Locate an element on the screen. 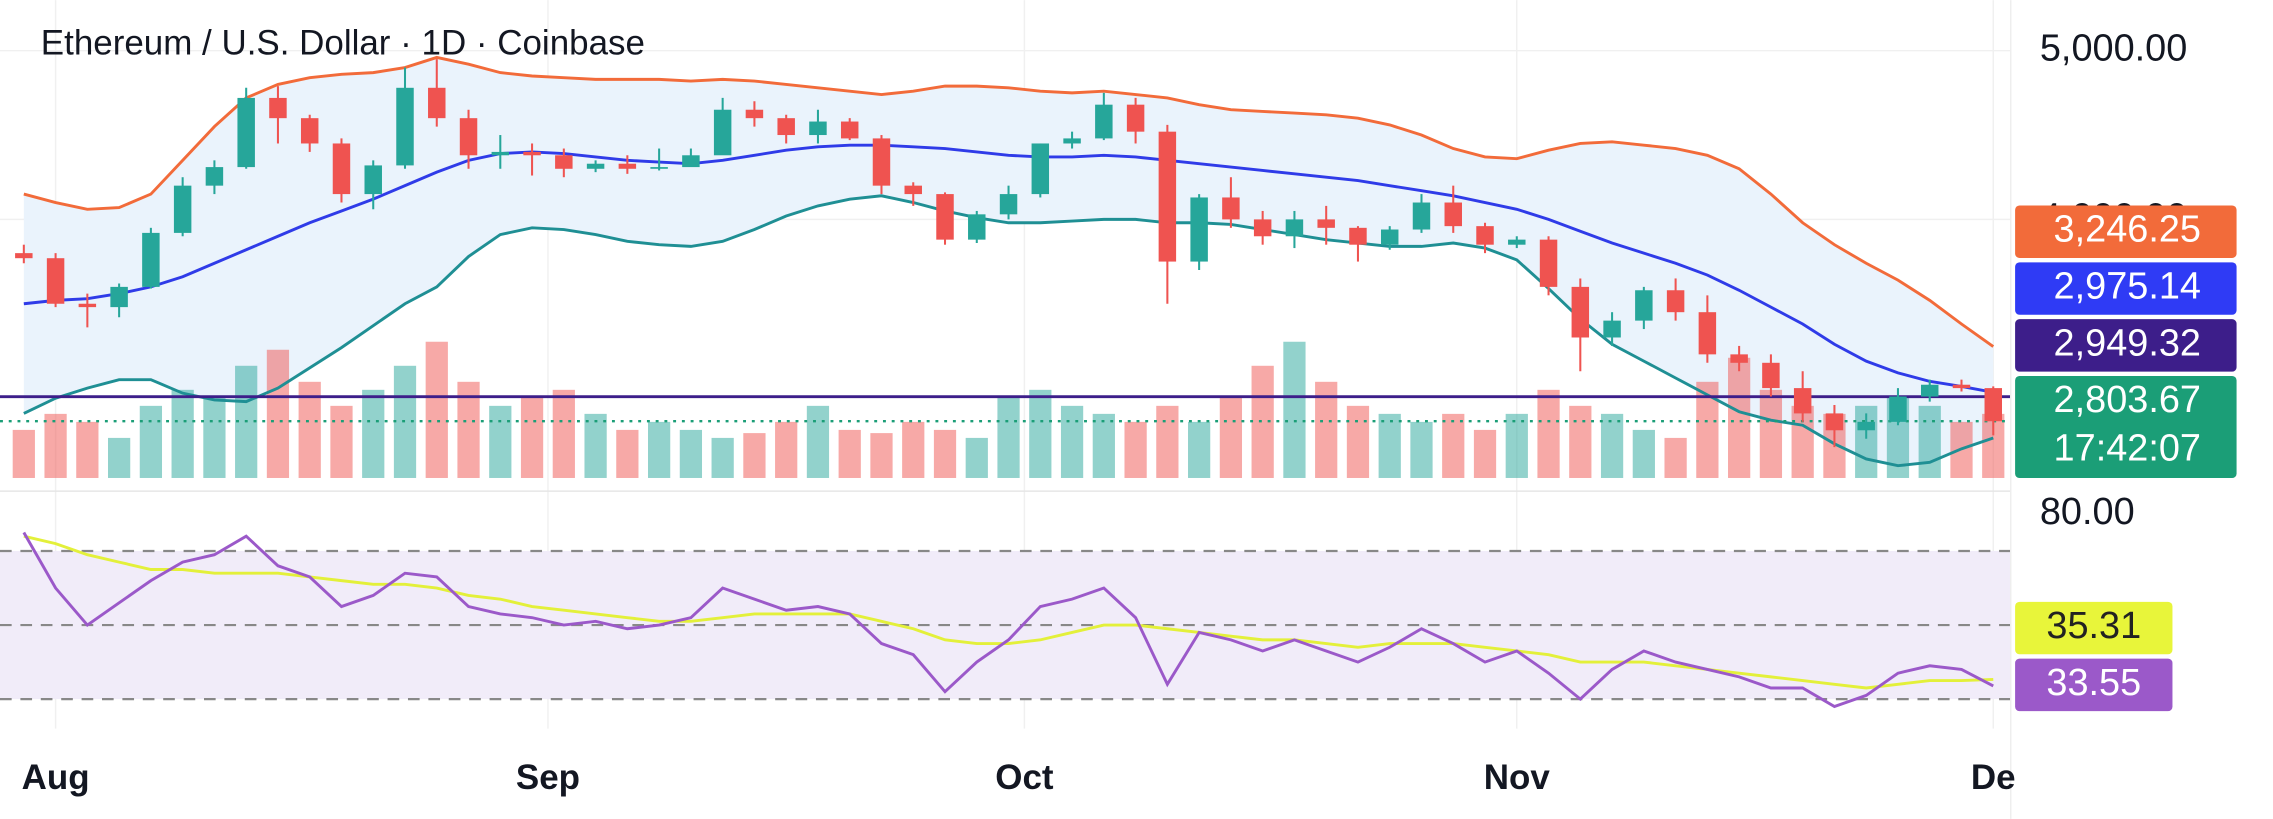 This screenshot has width=2273, height=819. rsi-label: 35.31 is located at coordinates (2093, 626).